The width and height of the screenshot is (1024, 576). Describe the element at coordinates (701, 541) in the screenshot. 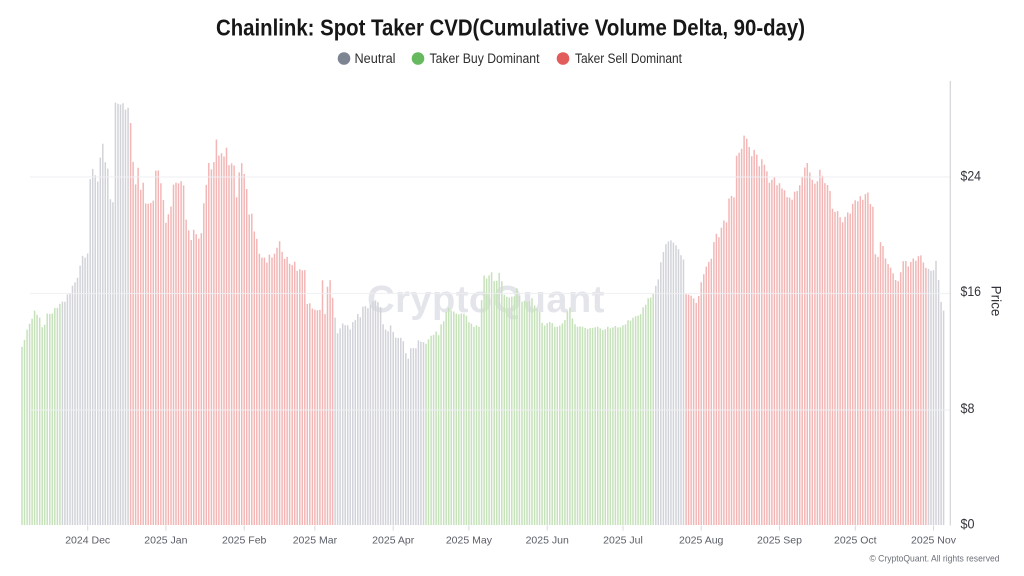

I see `svg-text: 2025 Aug` at that location.